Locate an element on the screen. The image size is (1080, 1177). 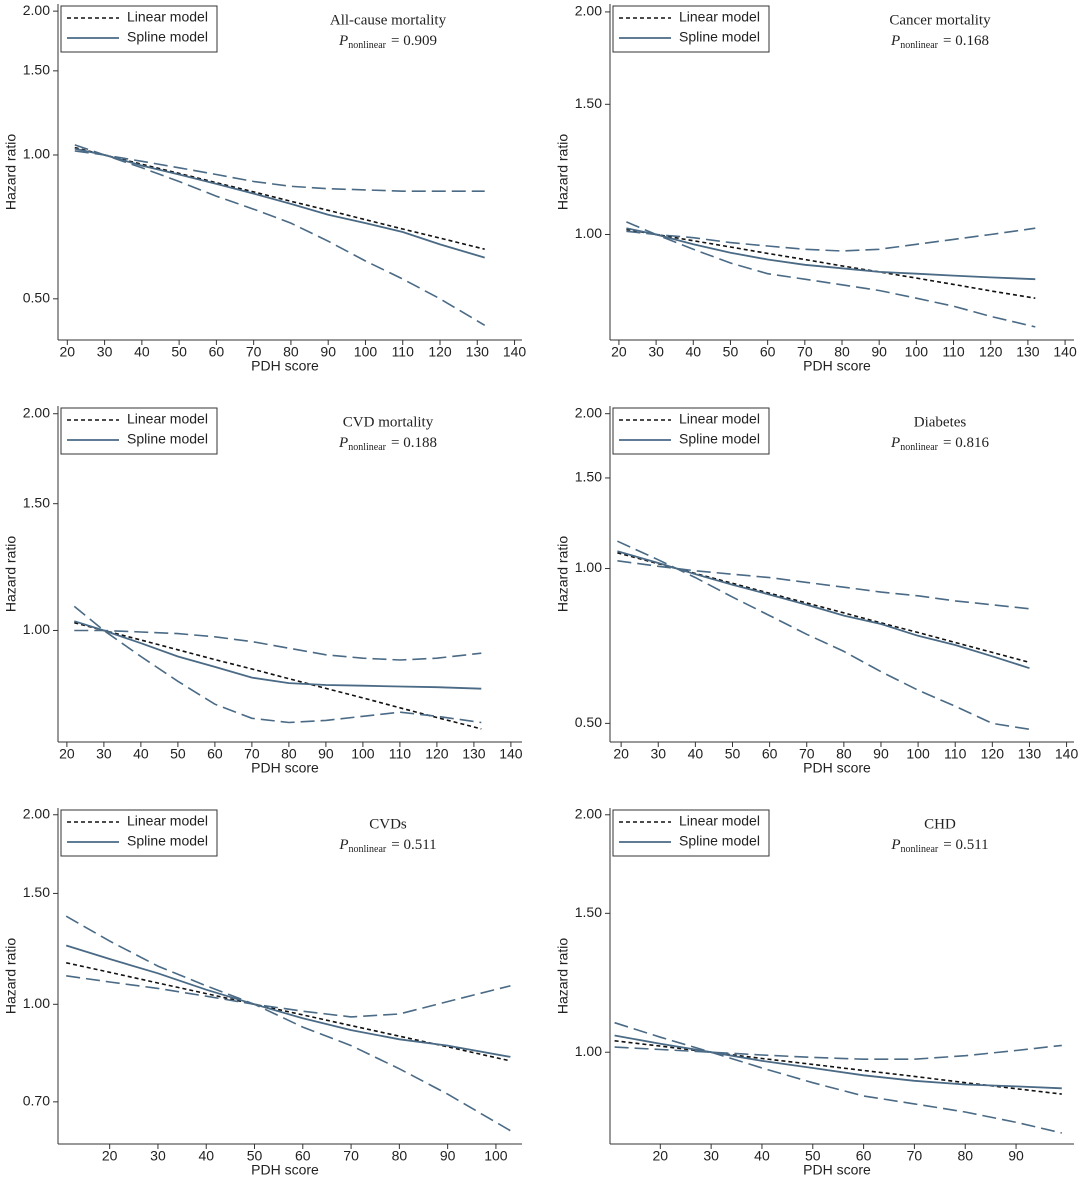
y-tick-label: 0.50 is located at coordinates (36, 298).